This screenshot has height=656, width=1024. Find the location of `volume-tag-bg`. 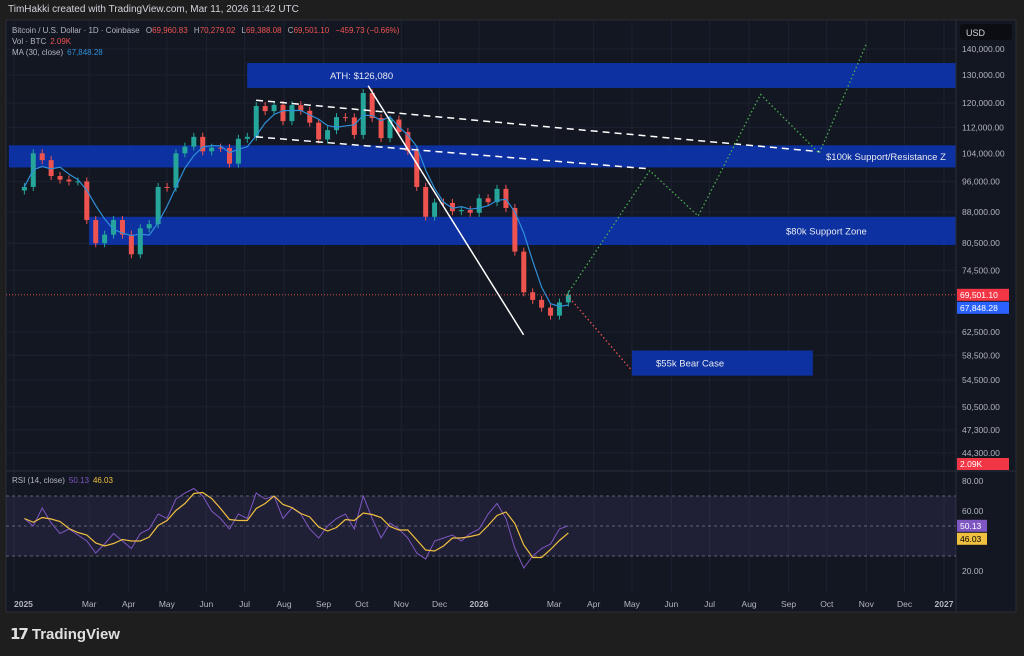

volume-tag-bg is located at coordinates (983, 464).